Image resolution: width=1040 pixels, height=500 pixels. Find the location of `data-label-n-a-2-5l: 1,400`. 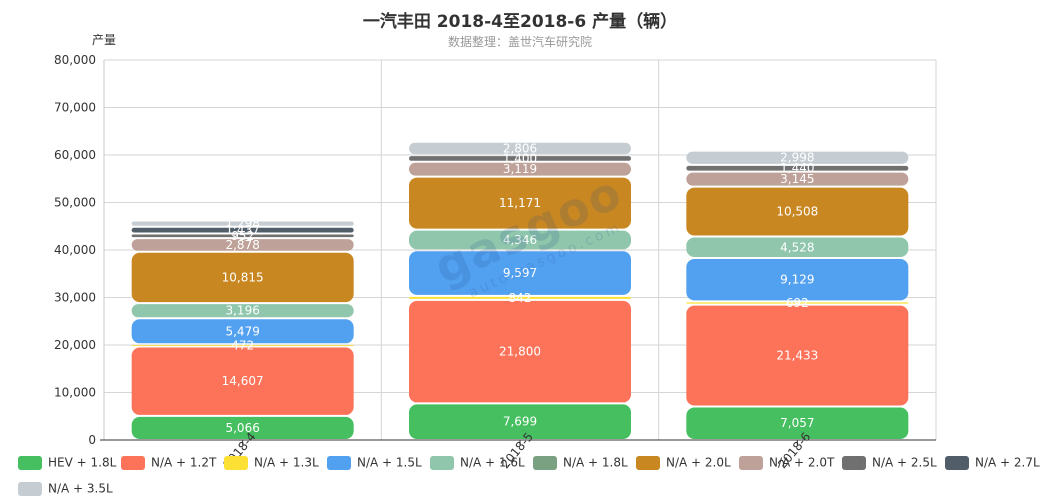

data-label-n-a-2-5l: 1,400 is located at coordinates (520, 158).